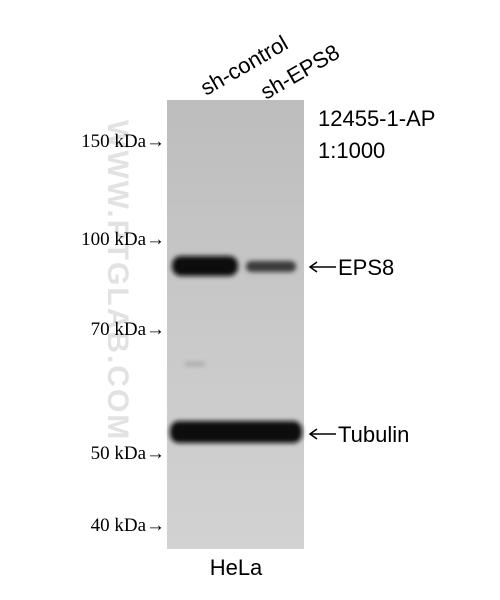  Describe the element at coordinates (373, 434) in the screenshot. I see `band-label: Tubulin` at that location.